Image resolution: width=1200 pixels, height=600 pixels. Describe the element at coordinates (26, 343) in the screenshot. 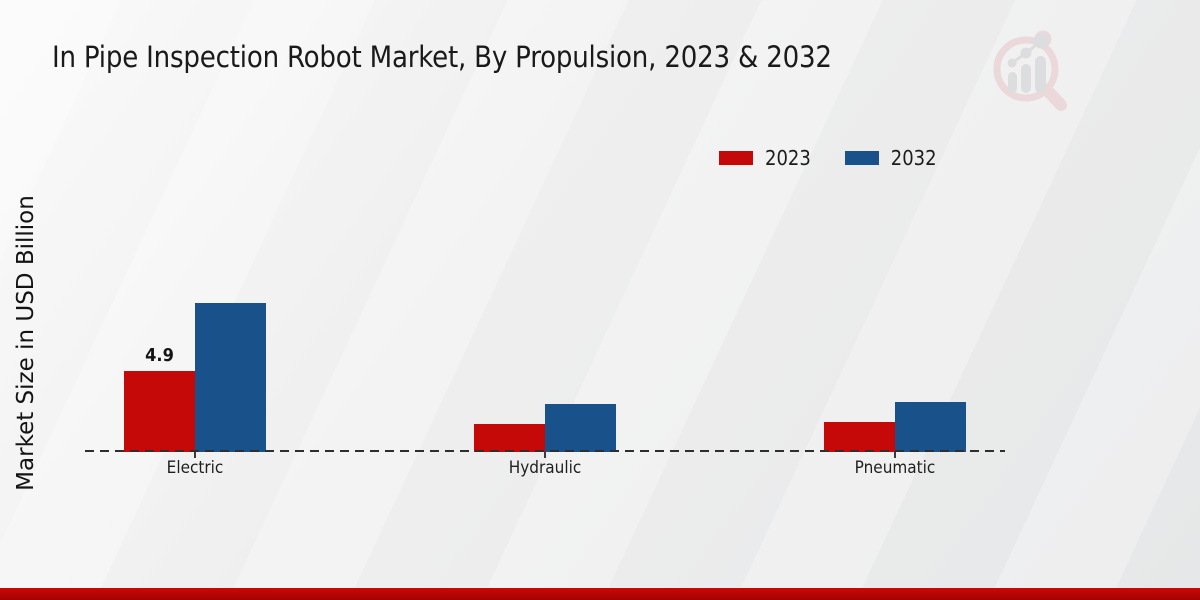

I see `y-axis-label: Market Size in USD Billion` at that location.